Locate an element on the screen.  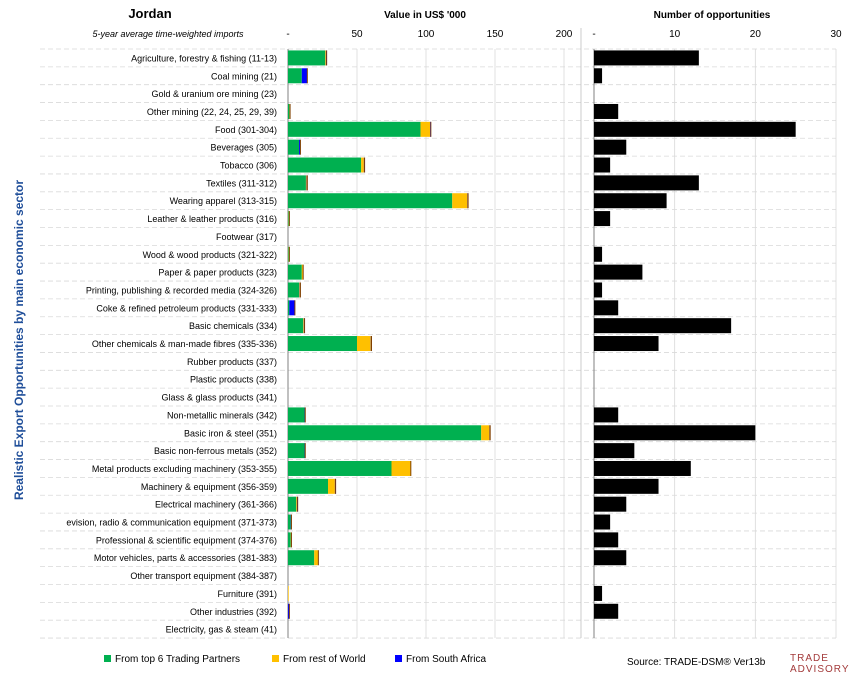
category-label: Beverages (305) is located at coordinates (243, 148).